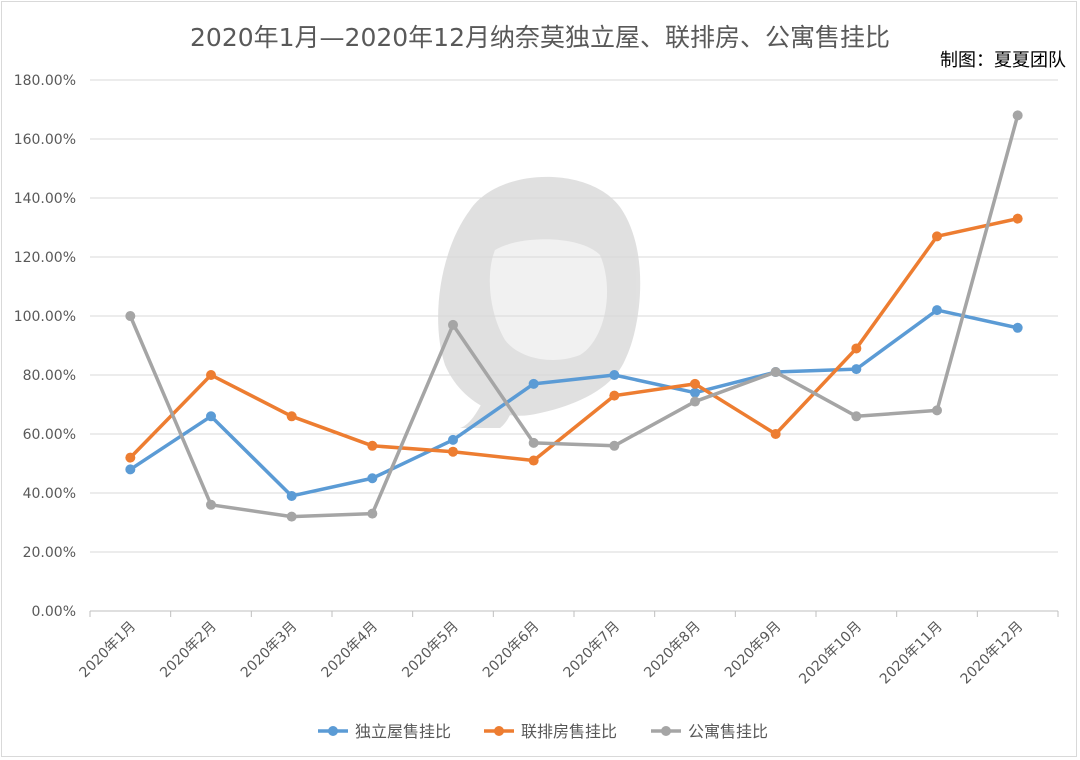 The width and height of the screenshot is (1080, 760). What do you see at coordinates (45, 81) in the screenshot?
I see `y-tick-label: 180.00%` at bounding box center [45, 81].